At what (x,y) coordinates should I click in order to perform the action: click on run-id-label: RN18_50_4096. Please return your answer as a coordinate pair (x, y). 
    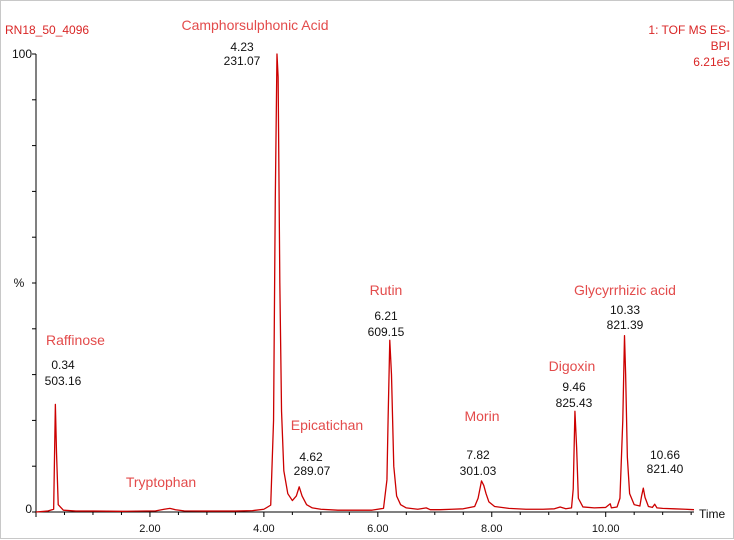
    Looking at the image, I should click on (47, 30).